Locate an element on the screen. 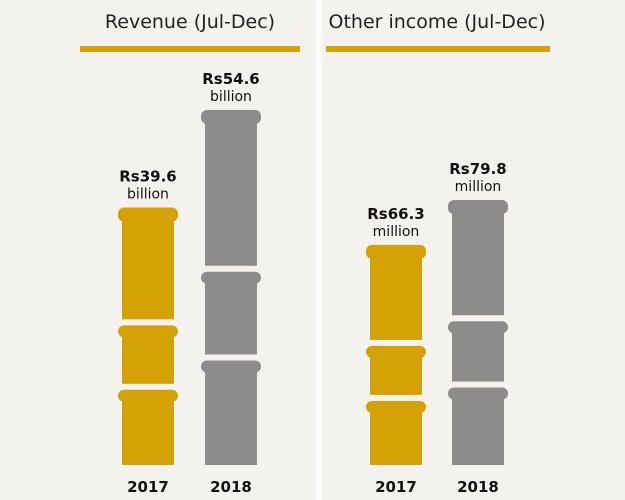 The height and width of the screenshot is (500, 625). value-label: Rs79.8 is located at coordinates (478, 169).